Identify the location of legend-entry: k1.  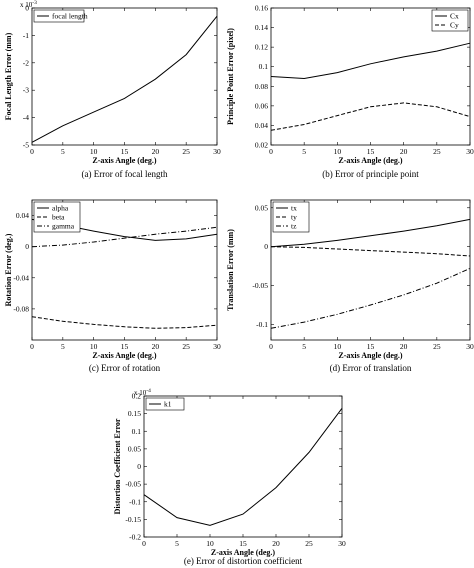
(168, 404).